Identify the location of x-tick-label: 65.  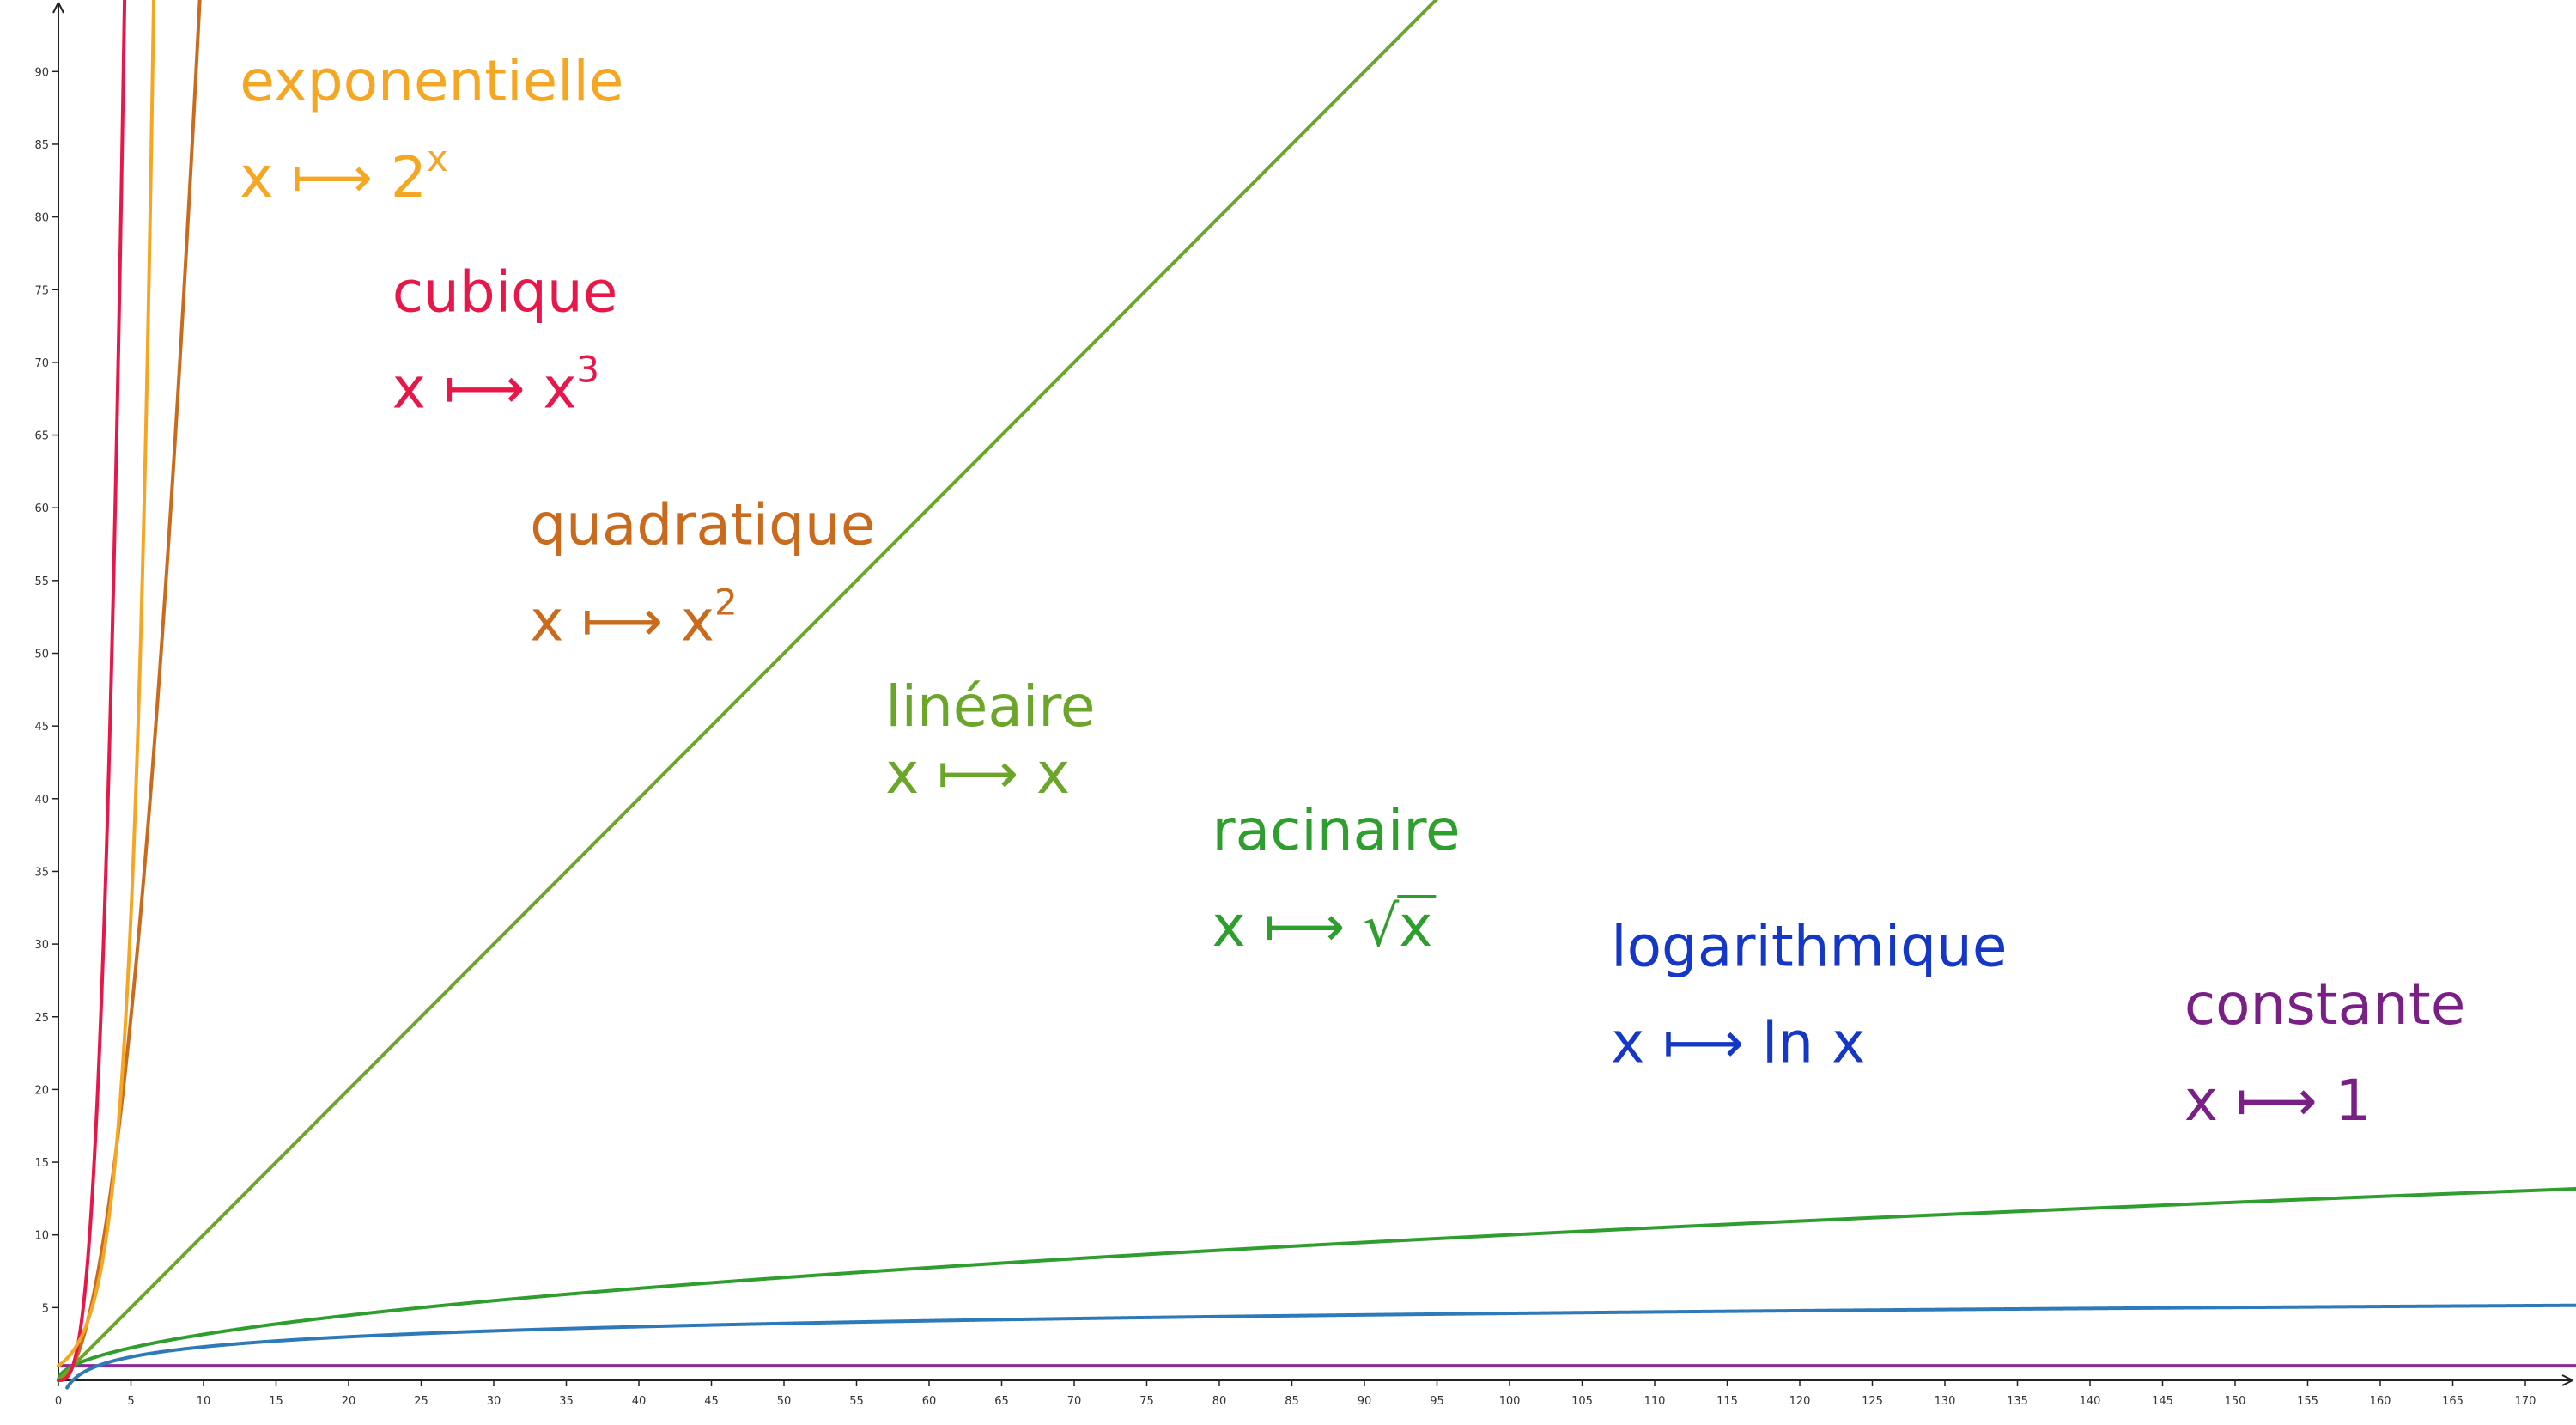
(1002, 1402).